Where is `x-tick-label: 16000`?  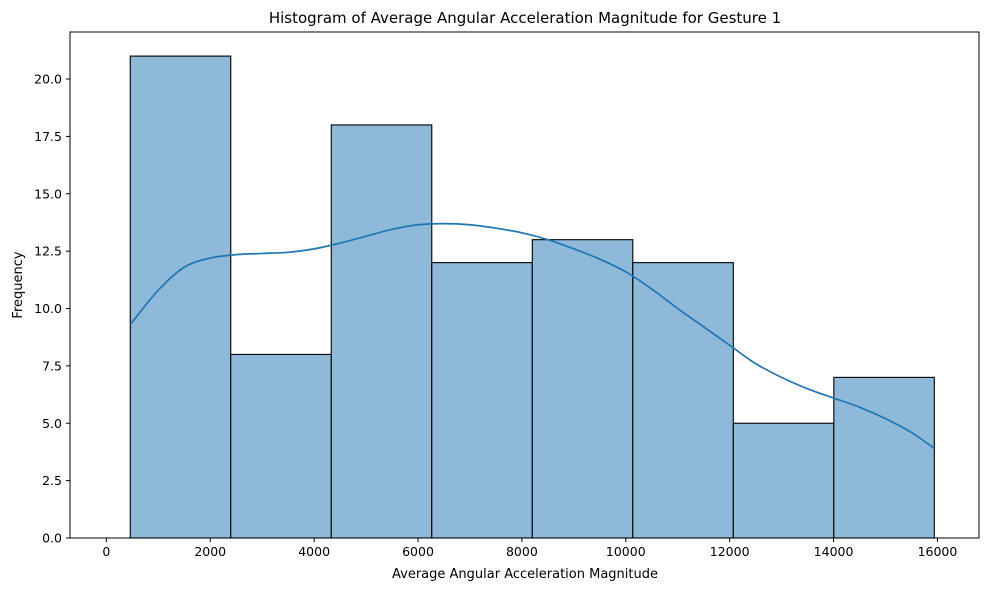
x-tick-label: 16000 is located at coordinates (938, 551).